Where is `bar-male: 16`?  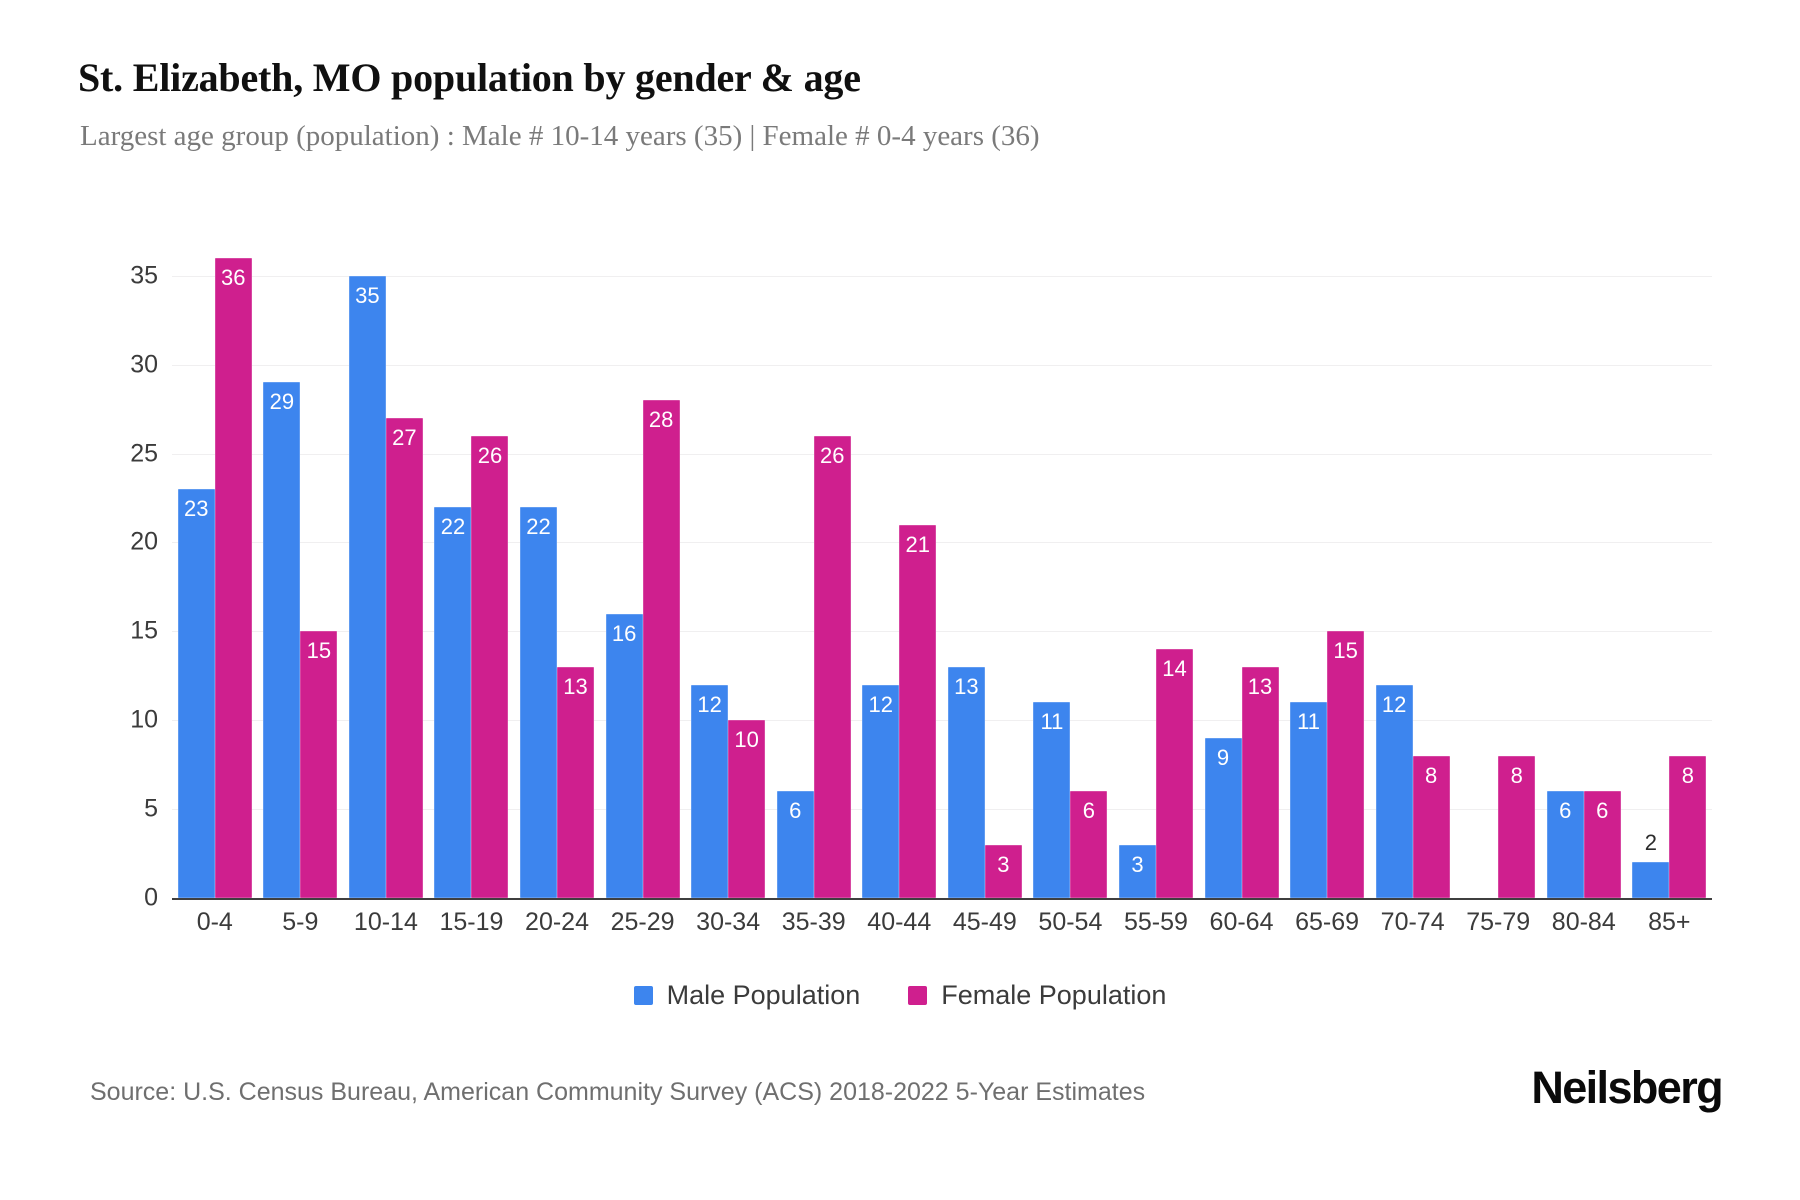 bar-male: 16 is located at coordinates (624, 755).